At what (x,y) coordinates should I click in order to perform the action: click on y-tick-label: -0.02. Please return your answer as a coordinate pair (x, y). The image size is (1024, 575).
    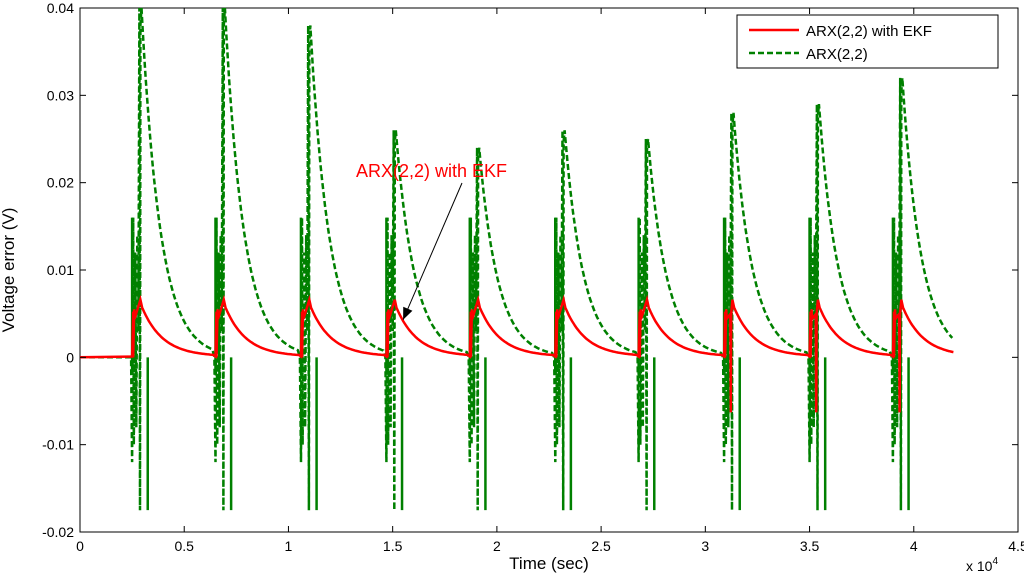
    Looking at the image, I should click on (58, 532).